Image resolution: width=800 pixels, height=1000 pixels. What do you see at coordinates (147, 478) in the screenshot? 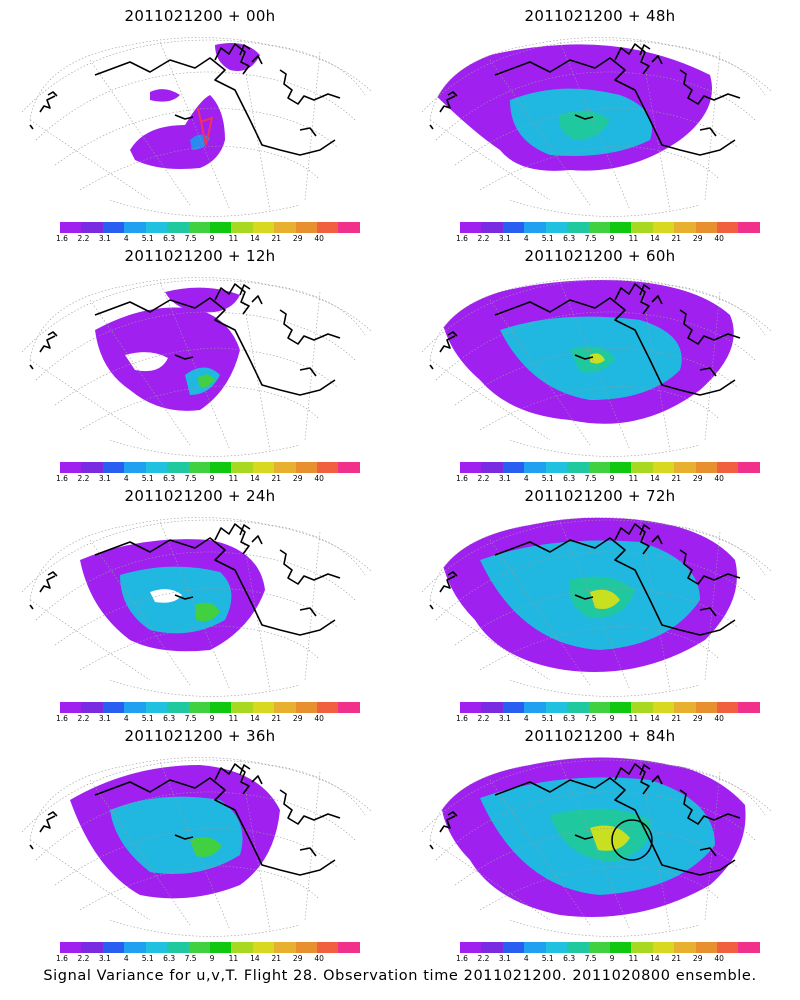
I see `colorbar-label: 5.1` at bounding box center [147, 478].